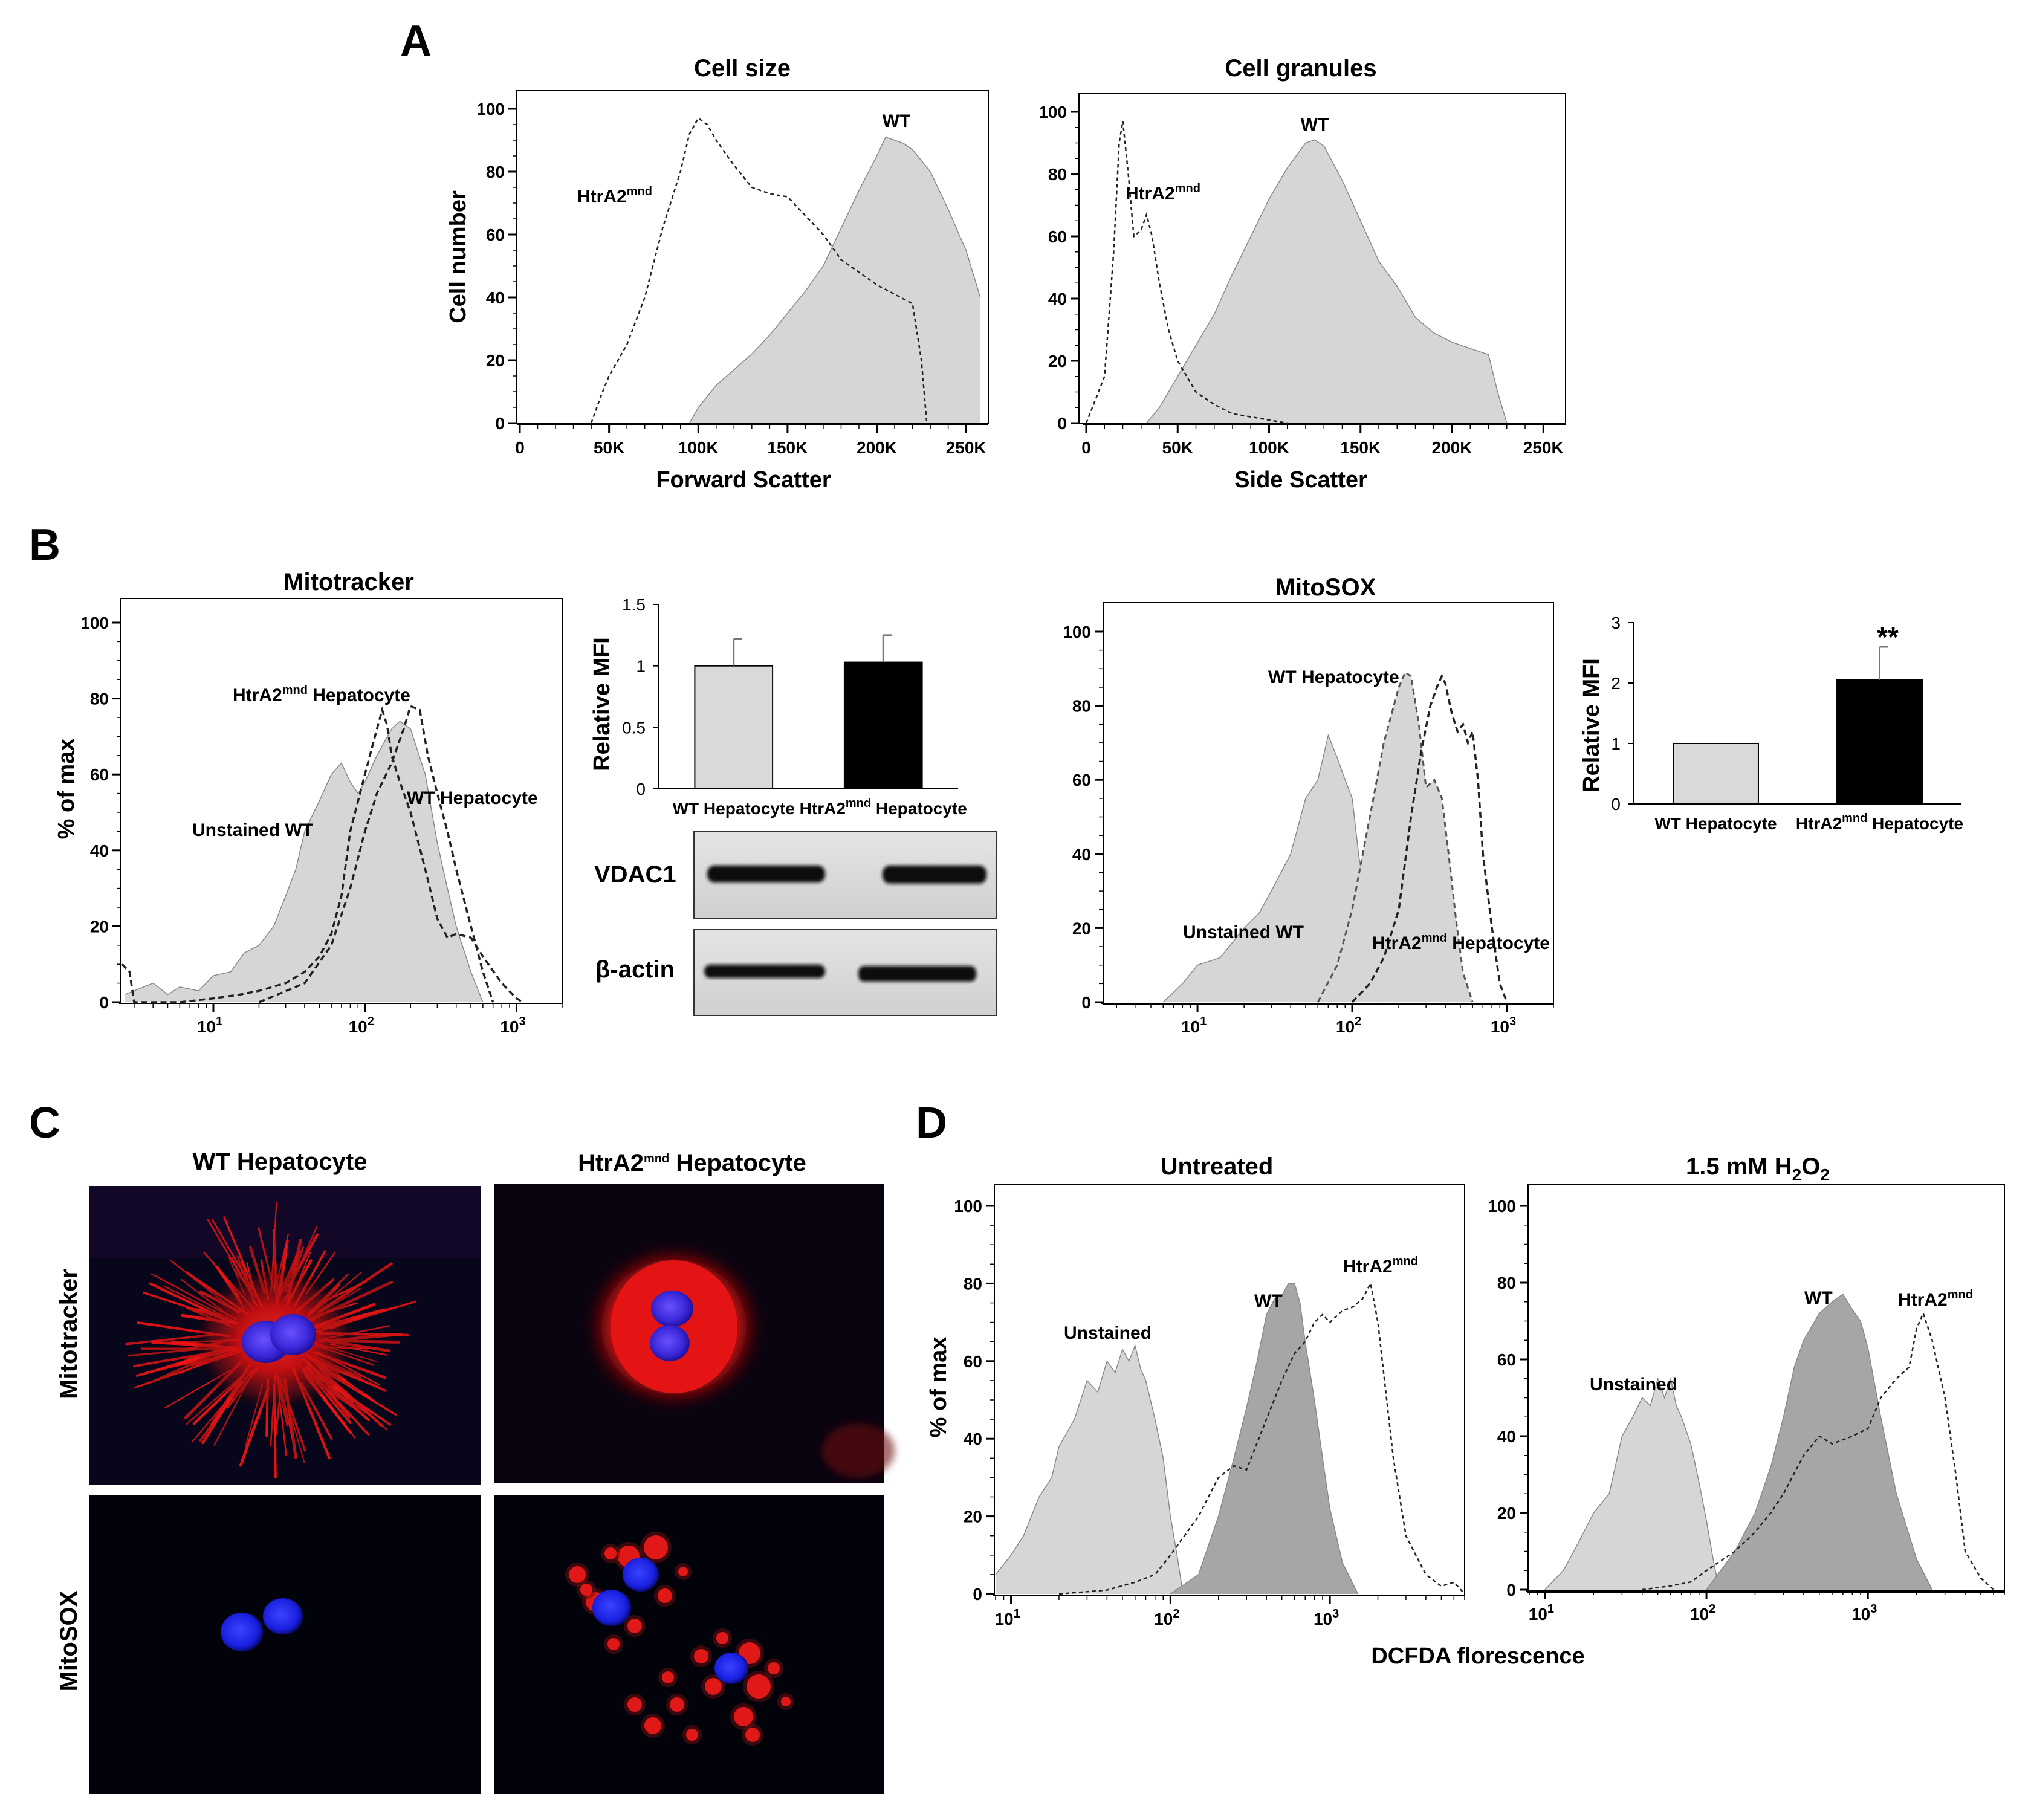 This screenshot has height=1820, width=2031. Describe the element at coordinates (634, 727) in the screenshot. I see `y-tick-label: 0.5` at that location.